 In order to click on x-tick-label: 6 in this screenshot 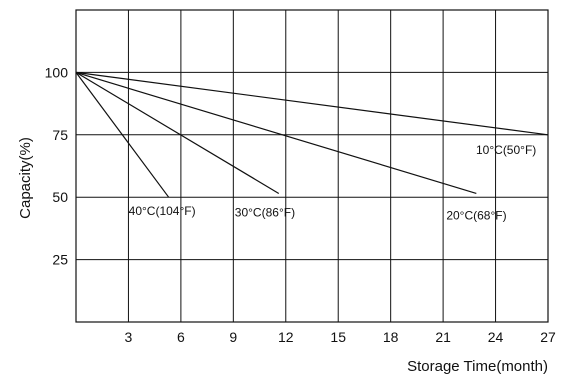, I will do `click(181, 337)`.